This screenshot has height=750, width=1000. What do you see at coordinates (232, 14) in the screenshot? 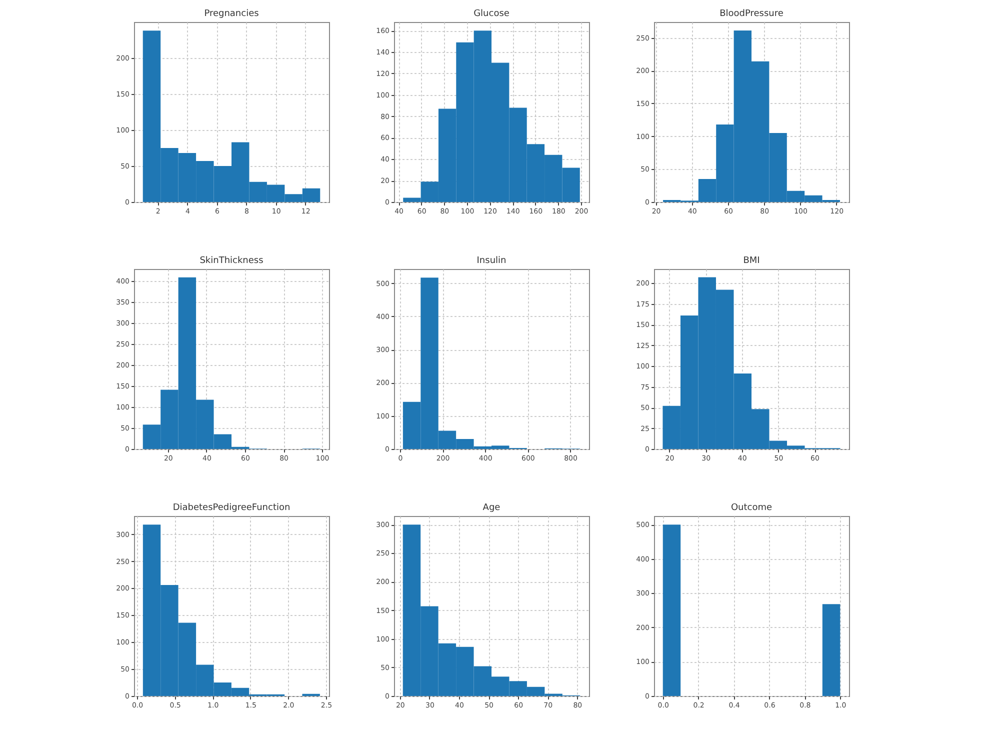
I see `chart-title: Pregnancies` at bounding box center [232, 14].